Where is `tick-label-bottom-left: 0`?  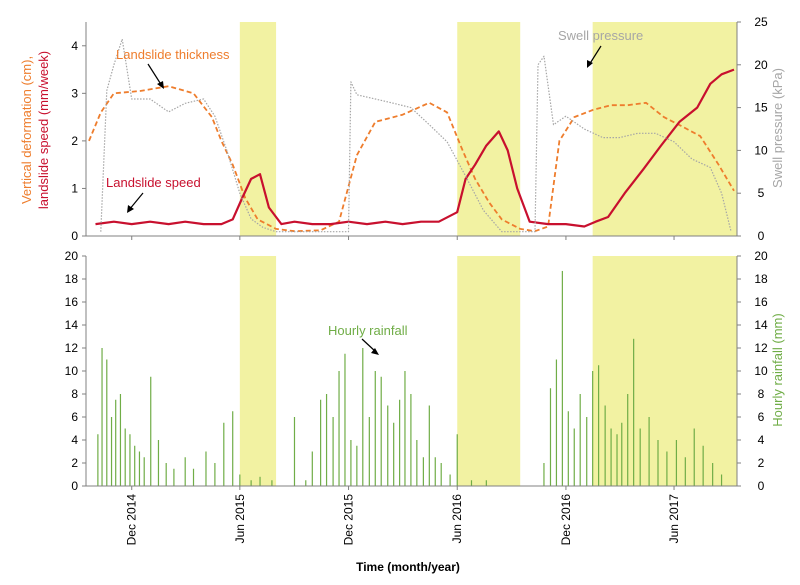 tick-label-bottom-left: 0 is located at coordinates (74, 486).